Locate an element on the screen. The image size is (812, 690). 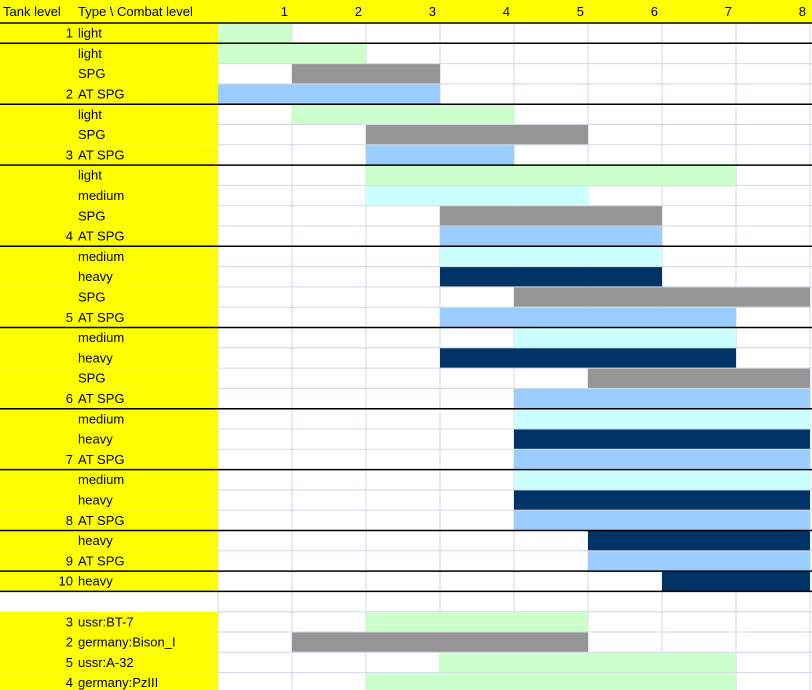
tank-level: 6 is located at coordinates (69, 398).